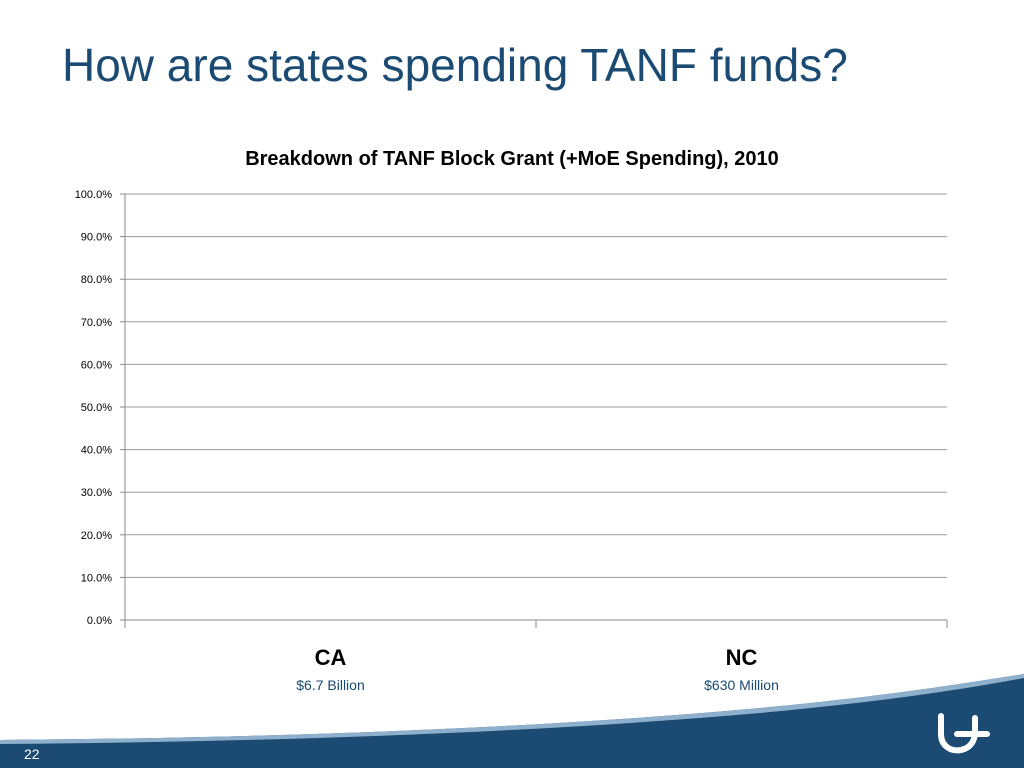  What do you see at coordinates (331, 657) in the screenshot?
I see `category-label: CA` at bounding box center [331, 657].